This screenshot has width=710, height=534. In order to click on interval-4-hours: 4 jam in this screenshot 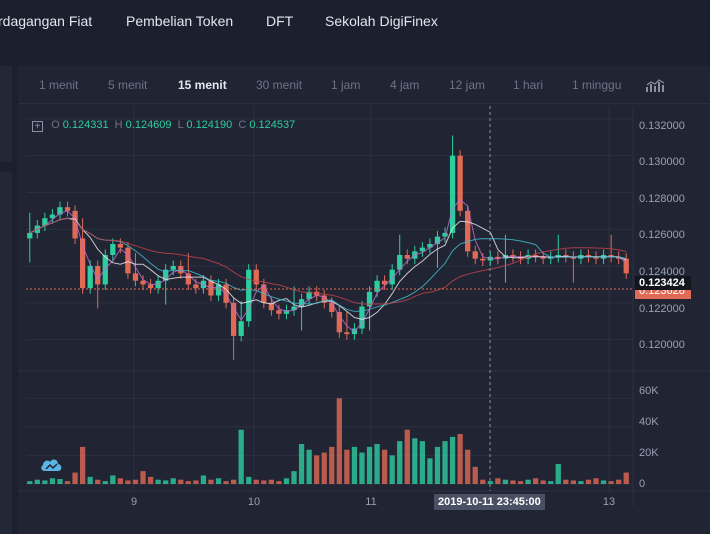, I will do `click(405, 85)`.